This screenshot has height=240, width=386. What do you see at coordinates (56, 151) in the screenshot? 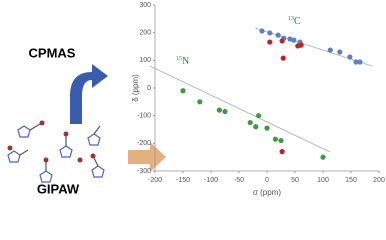
I see `molecules` at bounding box center [56, 151].